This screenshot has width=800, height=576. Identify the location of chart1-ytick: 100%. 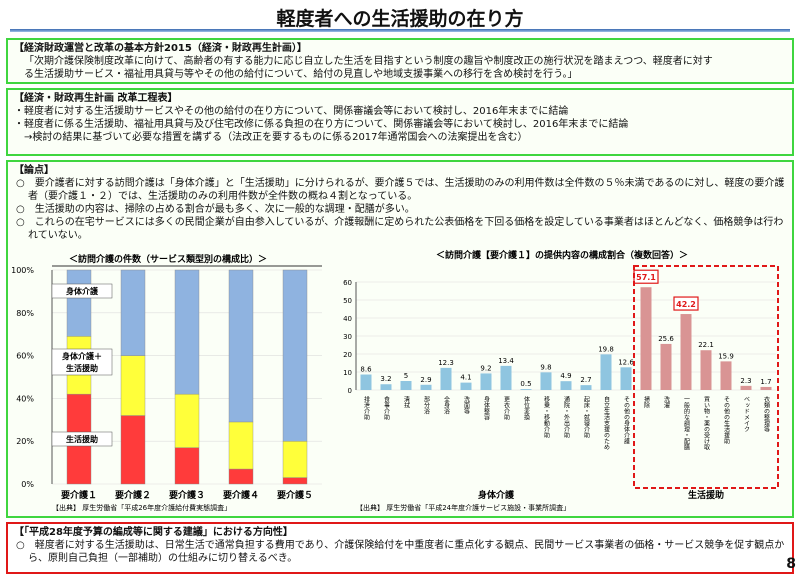
(22, 270).